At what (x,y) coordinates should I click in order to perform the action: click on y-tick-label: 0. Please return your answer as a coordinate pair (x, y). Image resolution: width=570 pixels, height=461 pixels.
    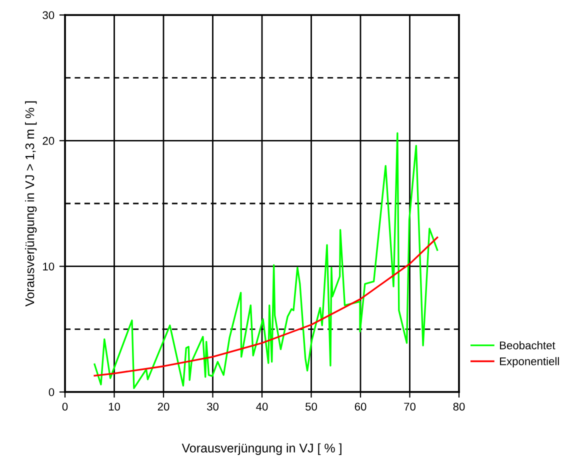
    Looking at the image, I should click on (51, 392).